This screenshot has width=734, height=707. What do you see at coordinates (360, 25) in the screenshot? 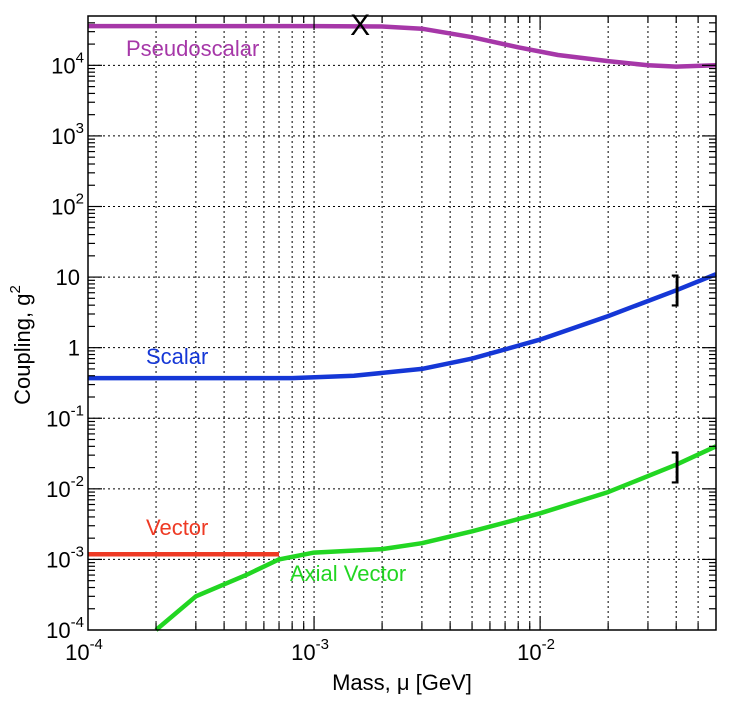
I see `annotation-x-mark: X` at bounding box center [360, 25].